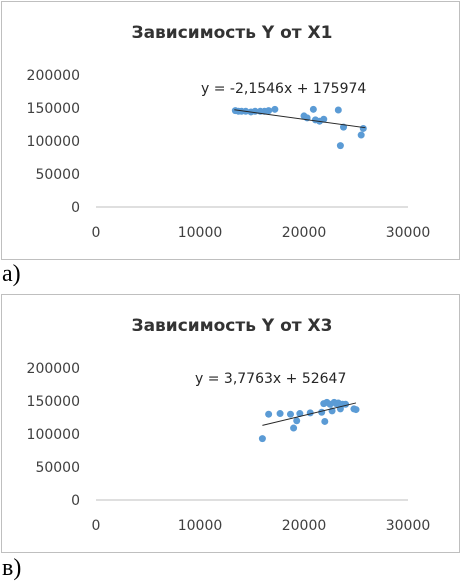 This screenshot has height=584, width=461. Describe the element at coordinates (12, 568) in the screenshot. I see `subfigure-label-b: в)` at that location.